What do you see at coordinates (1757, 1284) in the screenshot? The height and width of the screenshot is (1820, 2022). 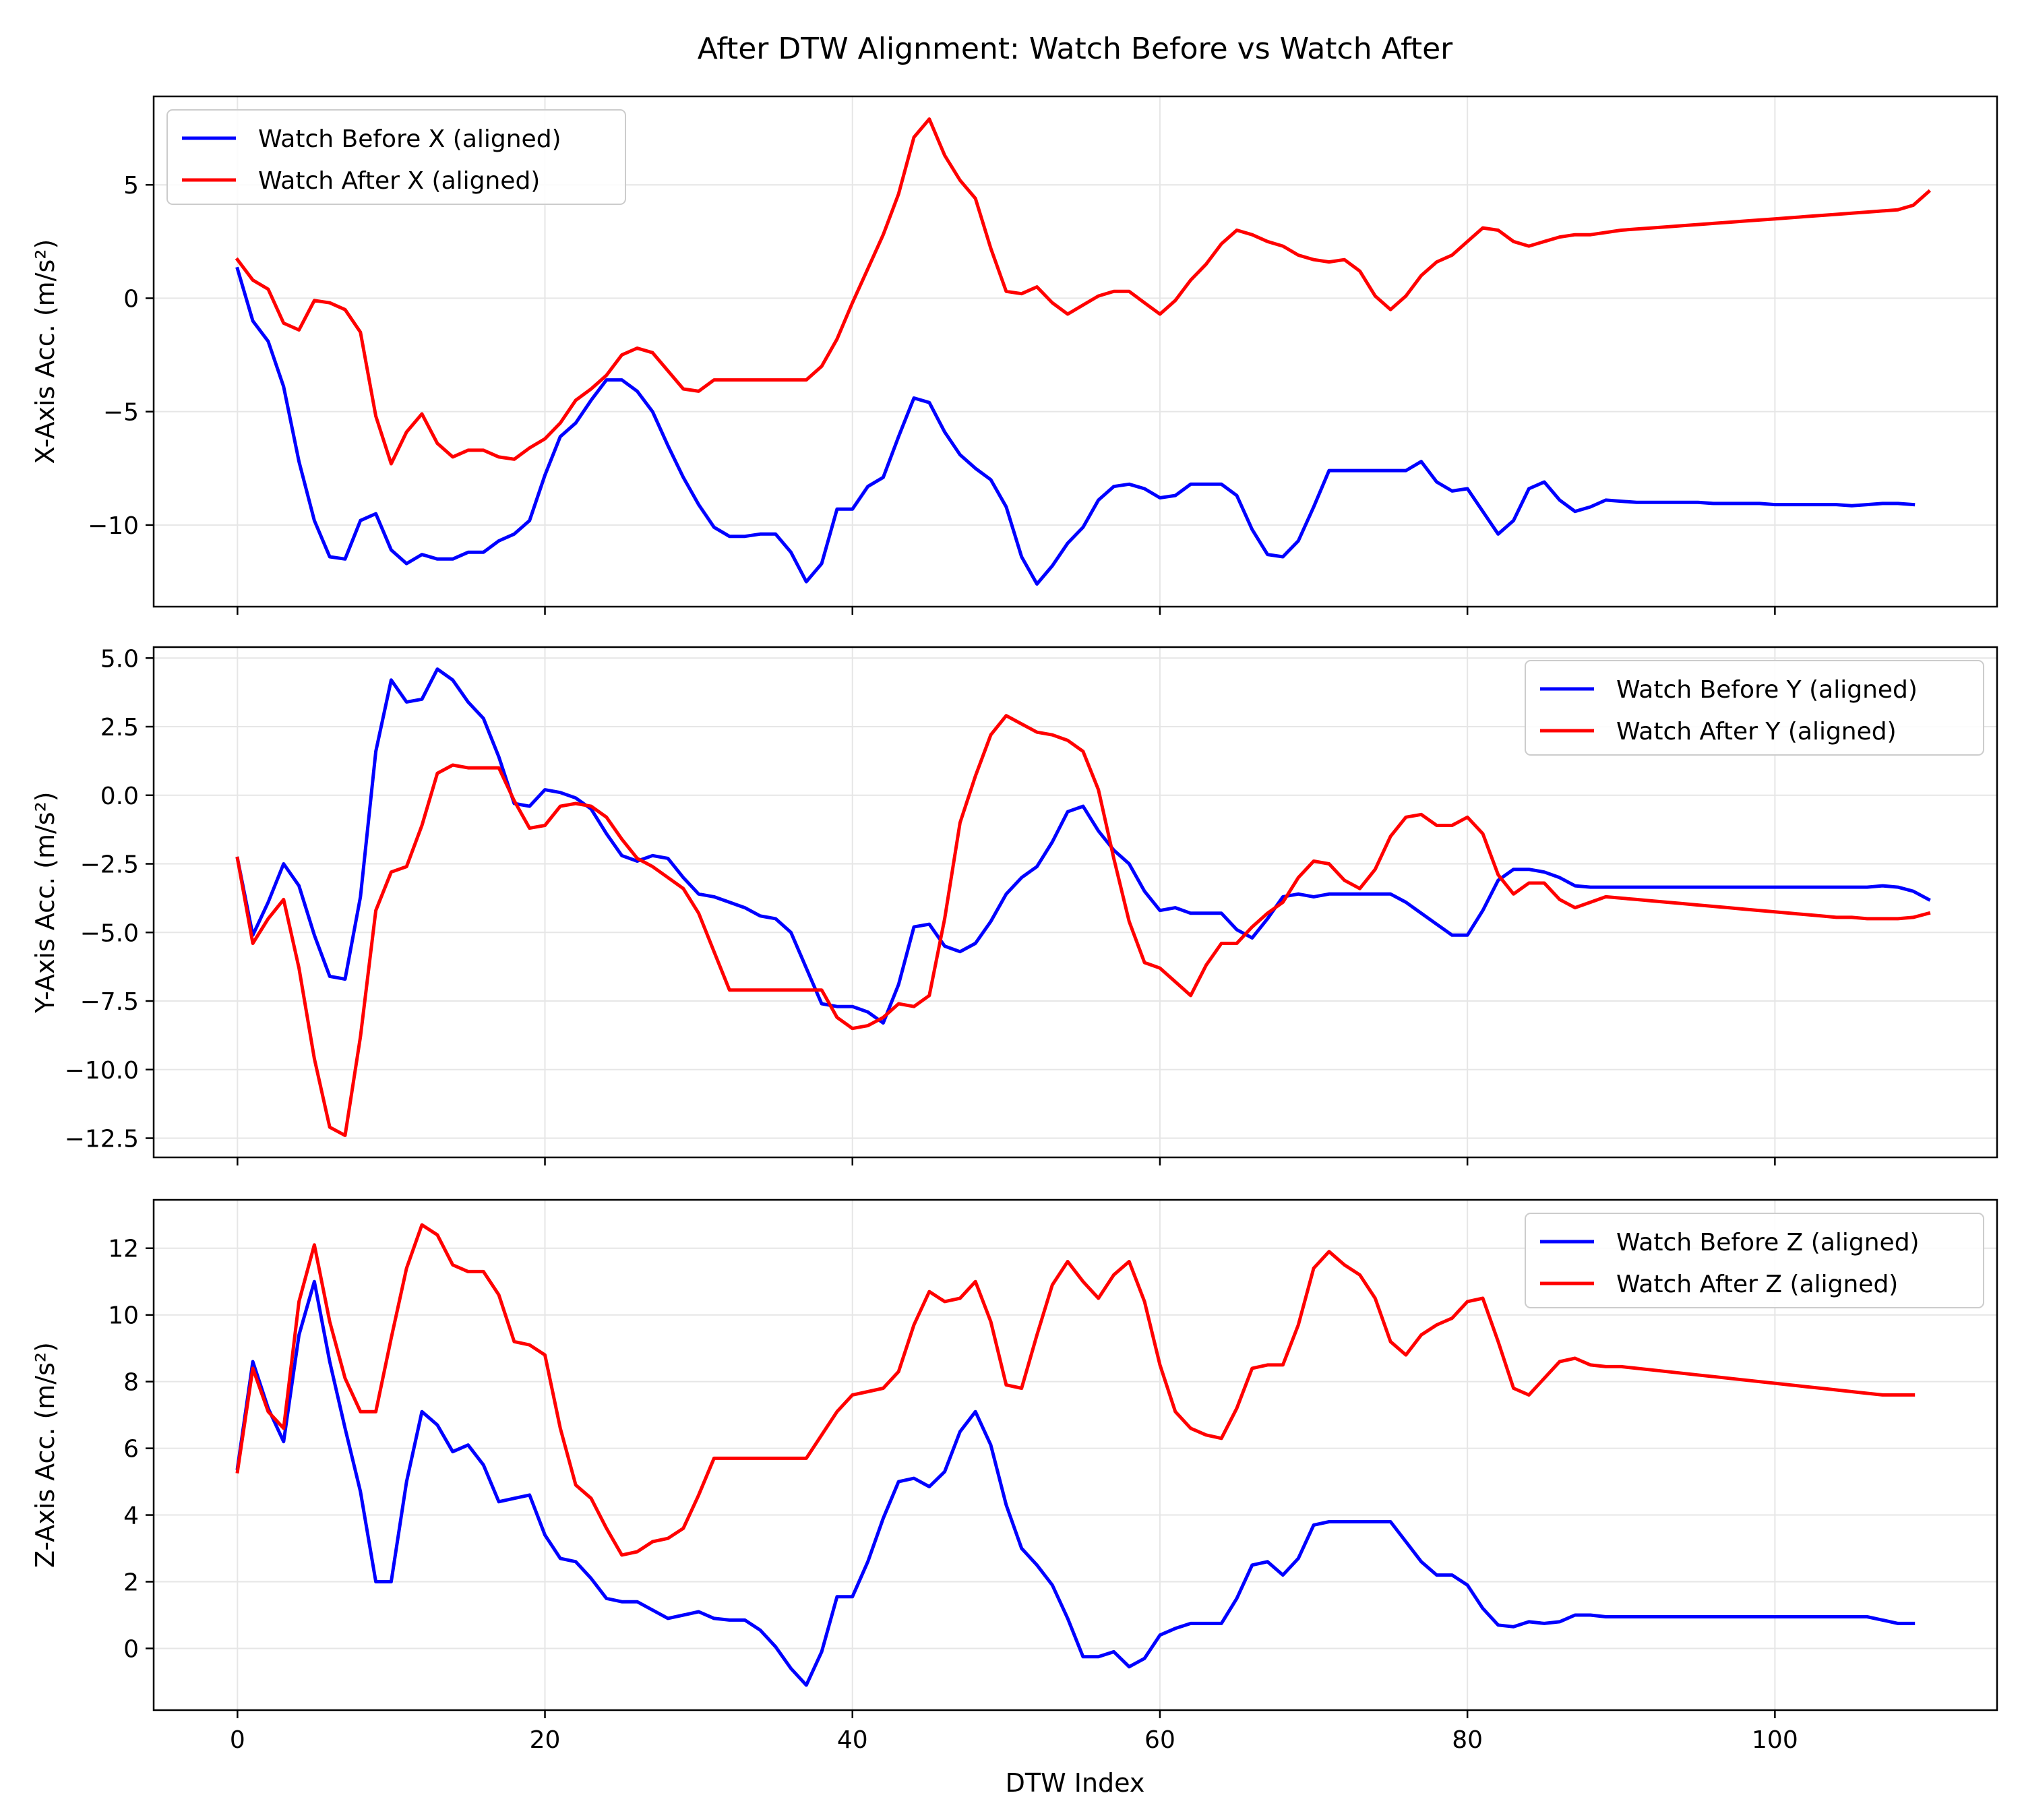 I see `legend-label: Watch After Z (aligned)` at bounding box center [1757, 1284].